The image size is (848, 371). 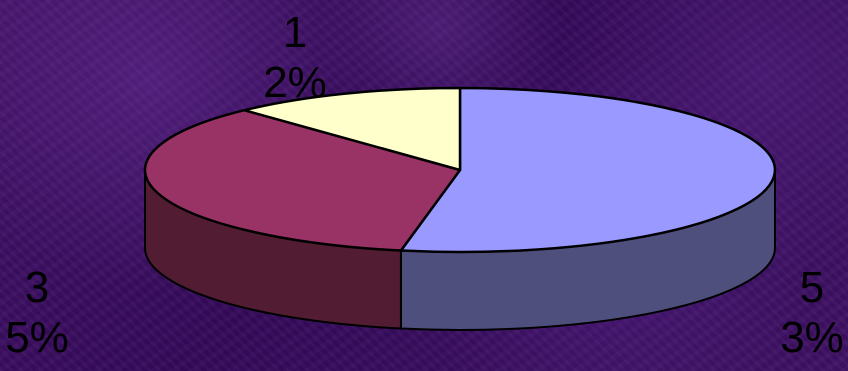 What do you see at coordinates (812, 312) in the screenshot?
I see `data-label-53: 53%` at bounding box center [812, 312].